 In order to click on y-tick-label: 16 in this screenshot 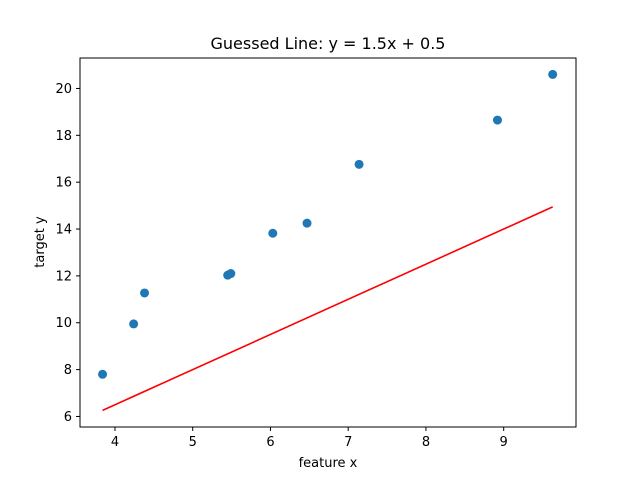, I will do `click(63, 183)`.